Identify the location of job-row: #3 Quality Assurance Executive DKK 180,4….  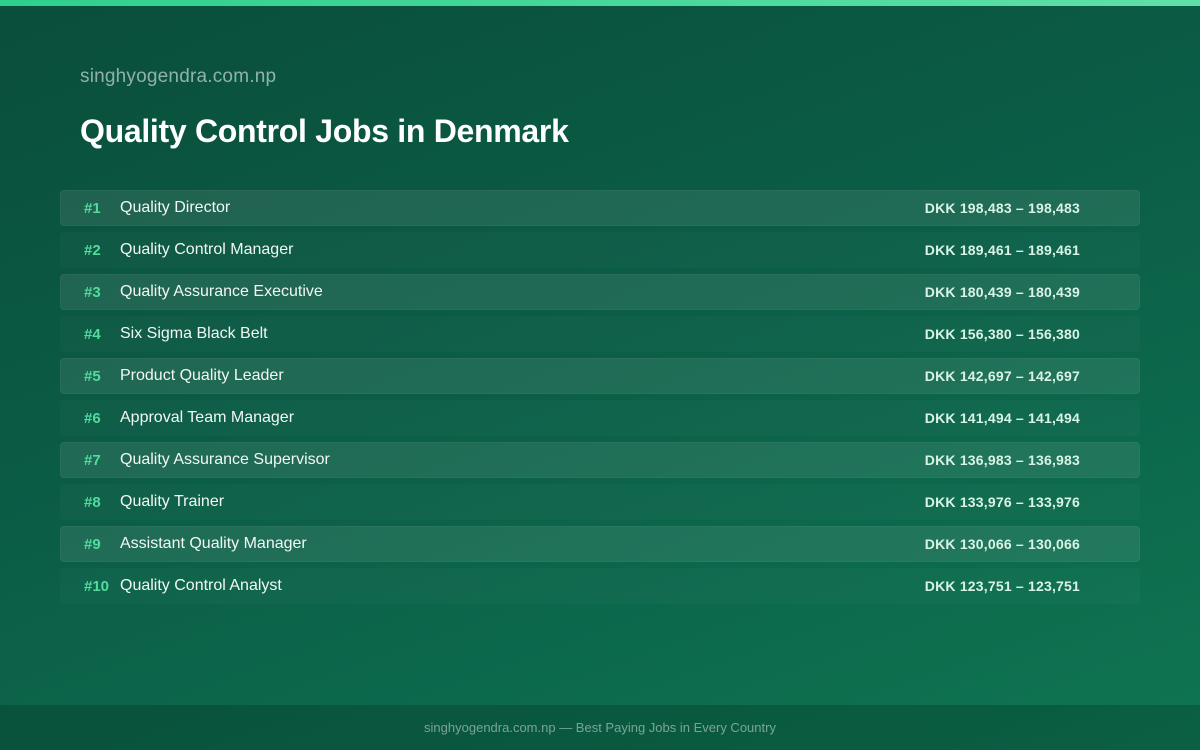
(600, 292).